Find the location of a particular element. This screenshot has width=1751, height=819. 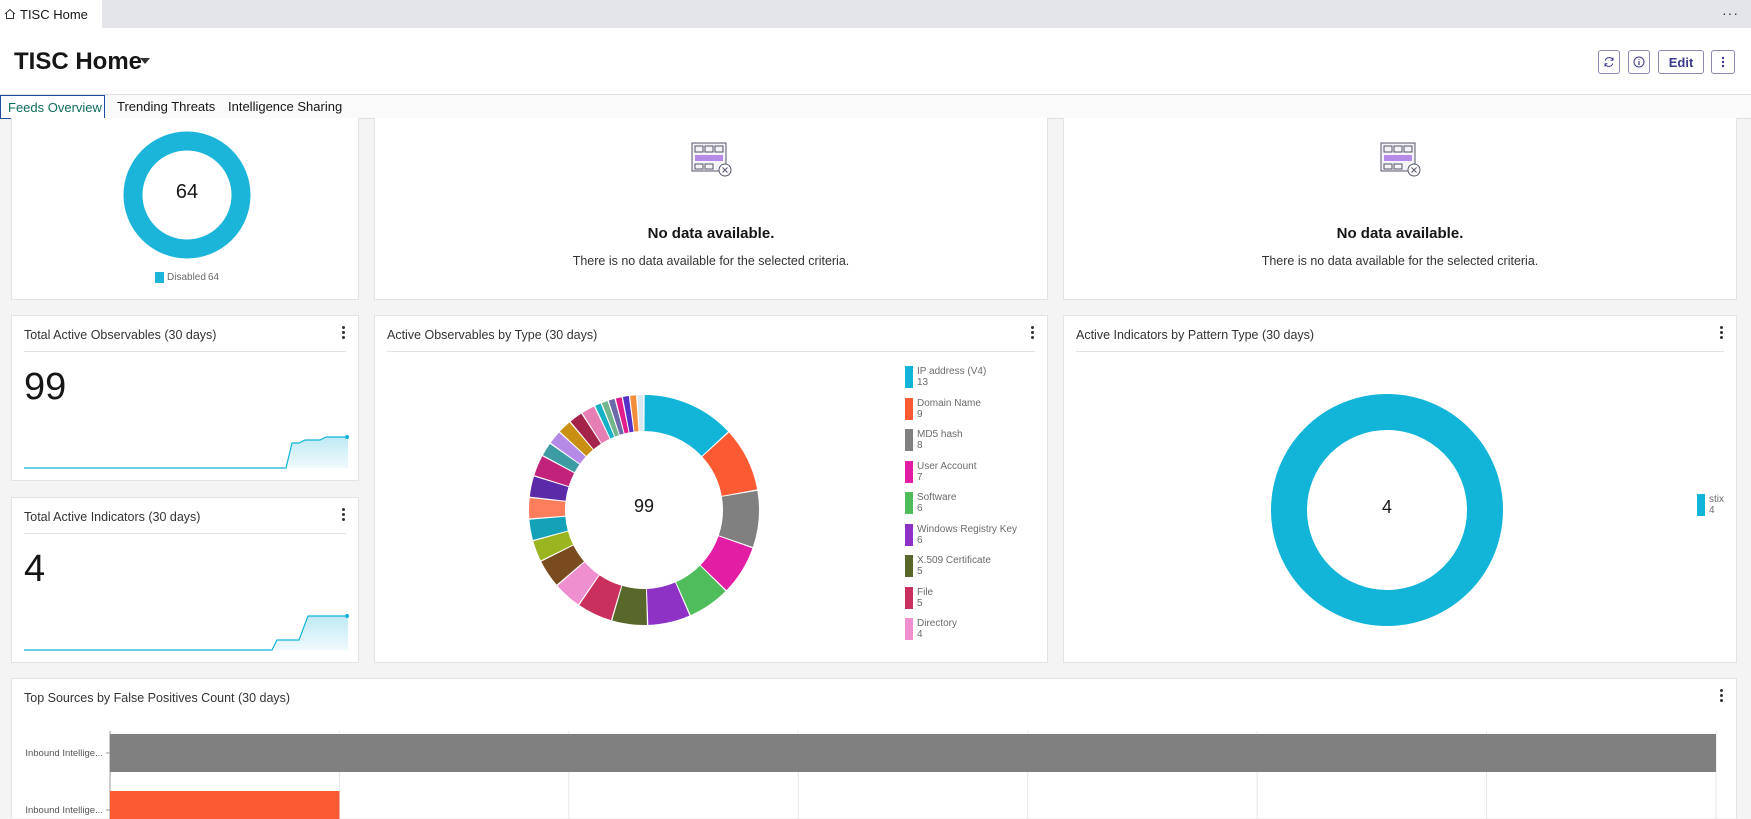

legend-label: MD5 hash is located at coordinates (940, 434).